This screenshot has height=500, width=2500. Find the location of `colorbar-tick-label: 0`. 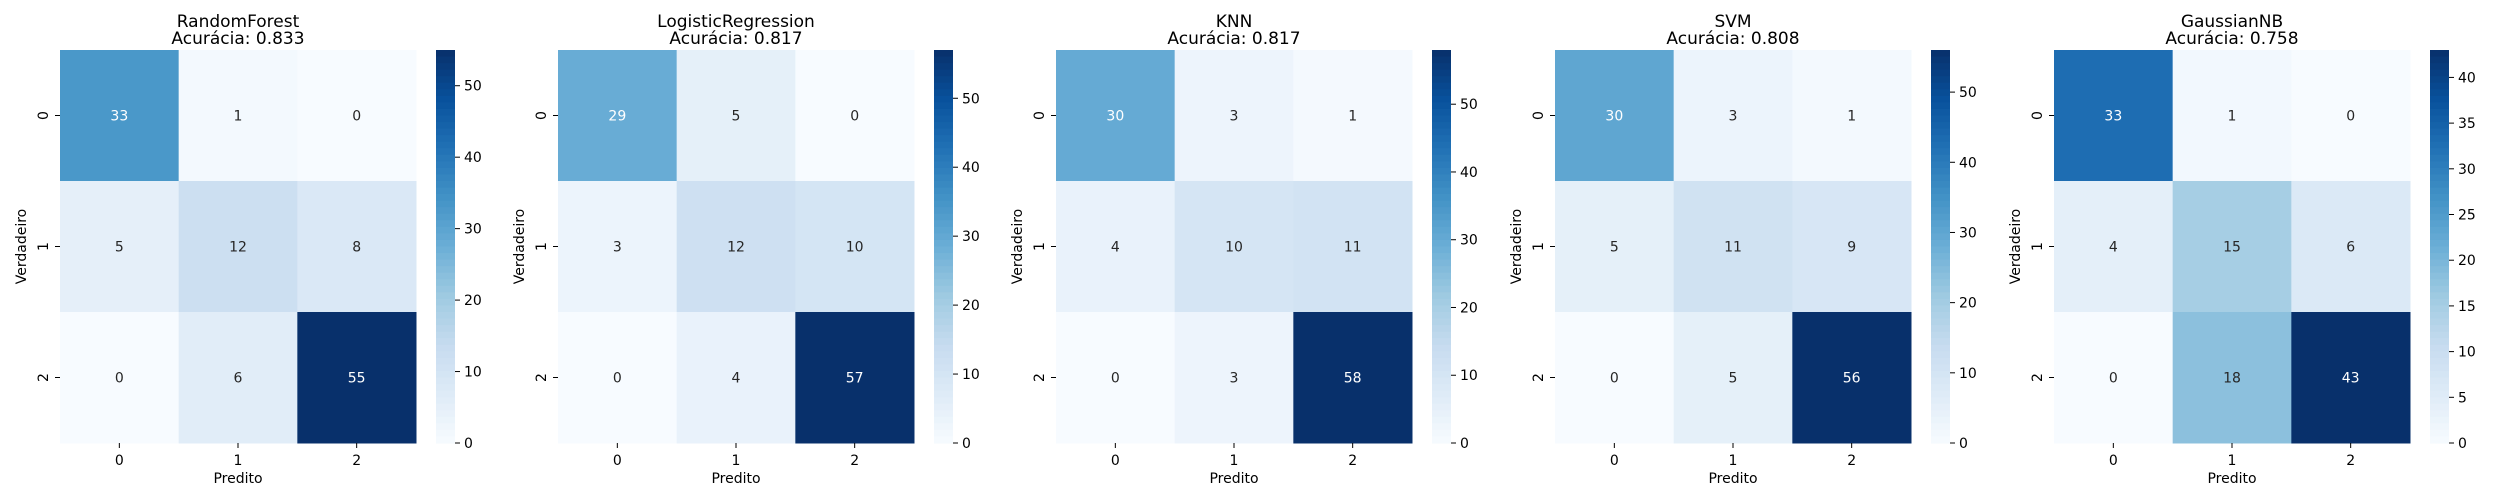

colorbar-tick-label: 0 is located at coordinates (966, 444).